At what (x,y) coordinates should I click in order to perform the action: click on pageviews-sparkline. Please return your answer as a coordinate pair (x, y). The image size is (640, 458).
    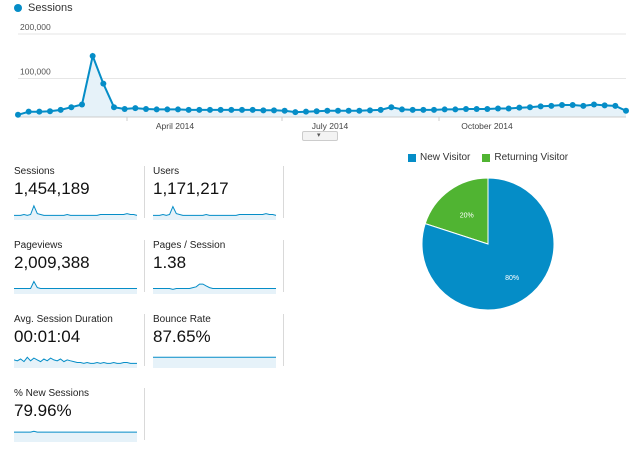
    Looking at the image, I should click on (75, 287).